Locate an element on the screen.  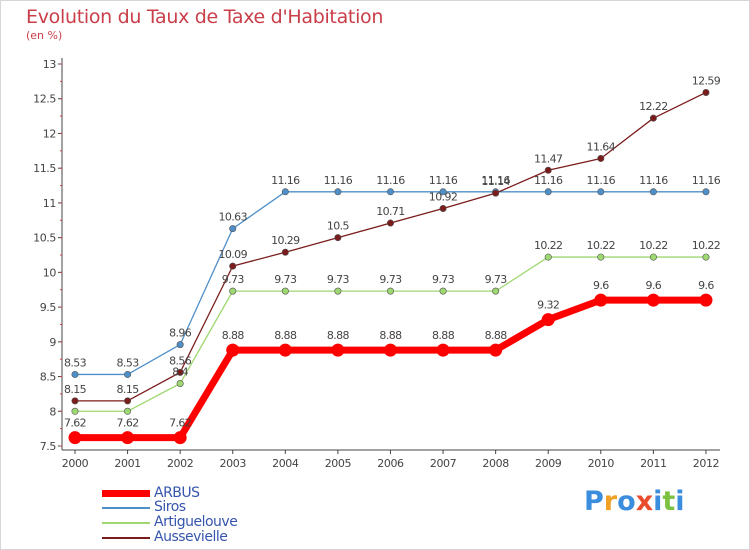
y-tick-label: 8 is located at coordinates (52, 411).